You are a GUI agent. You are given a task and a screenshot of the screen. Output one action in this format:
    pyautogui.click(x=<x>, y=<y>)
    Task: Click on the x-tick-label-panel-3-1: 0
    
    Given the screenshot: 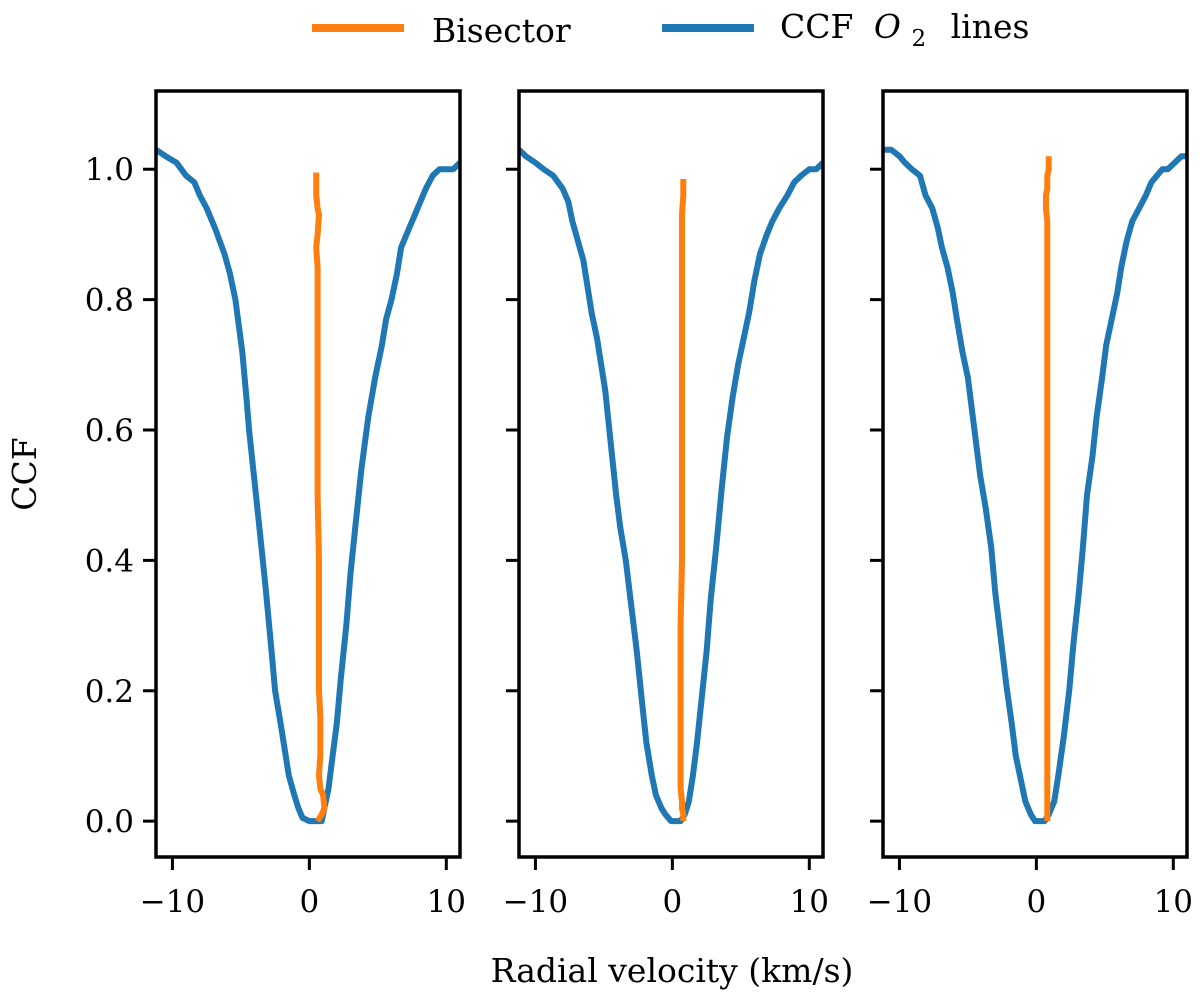 What is the action you would take?
    pyautogui.click(x=1037, y=902)
    